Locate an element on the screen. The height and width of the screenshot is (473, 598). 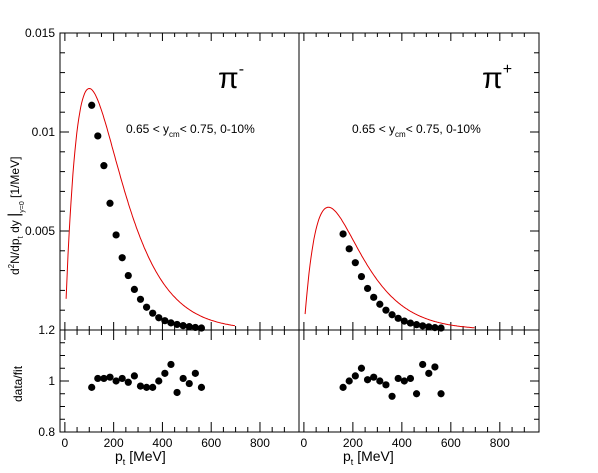
y-title-part: N/dp is located at coordinates (15, 251).